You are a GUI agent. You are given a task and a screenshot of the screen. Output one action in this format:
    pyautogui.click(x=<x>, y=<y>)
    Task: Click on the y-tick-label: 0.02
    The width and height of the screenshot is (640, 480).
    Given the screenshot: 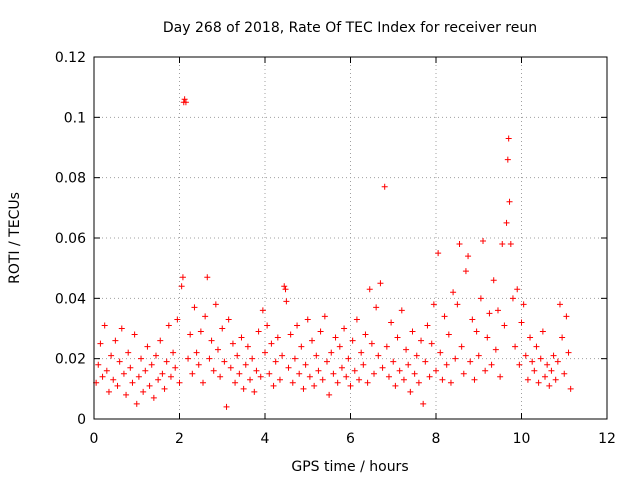 What is the action you would take?
    pyautogui.click(x=70, y=360)
    